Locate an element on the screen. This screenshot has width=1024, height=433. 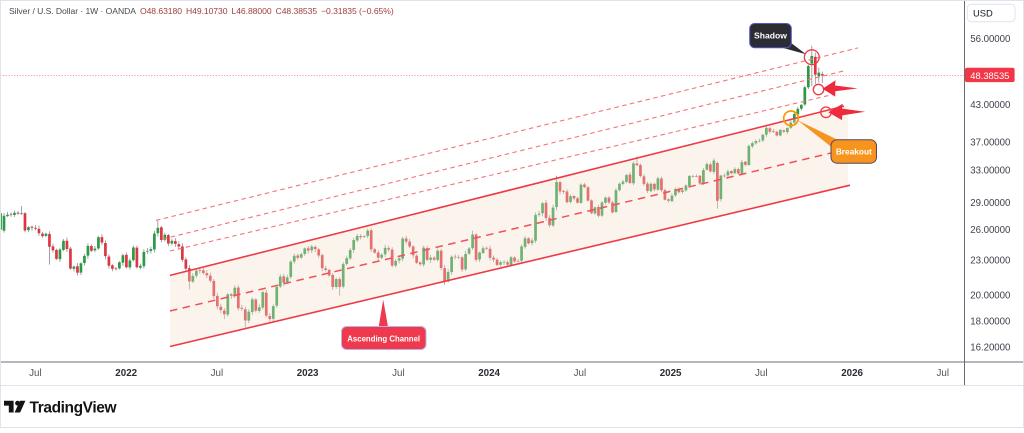
svg-text: 2023 is located at coordinates (308, 373).